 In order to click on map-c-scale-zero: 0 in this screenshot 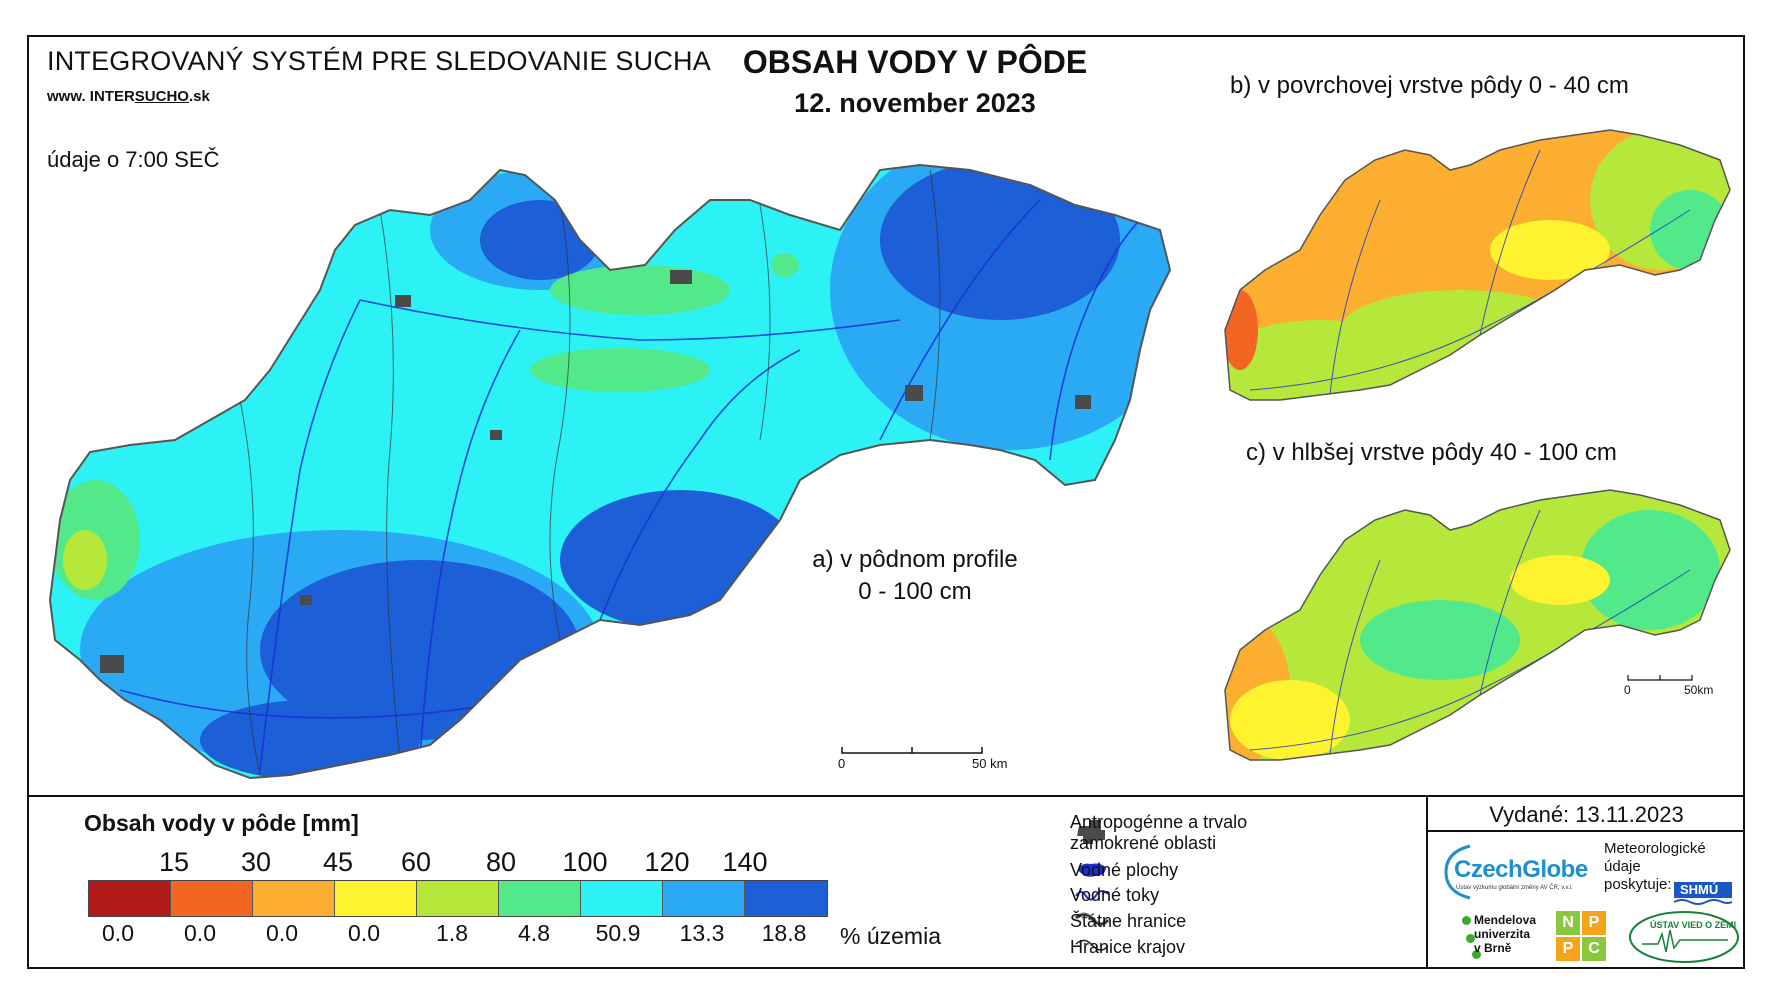, I will do `click(1627, 690)`.